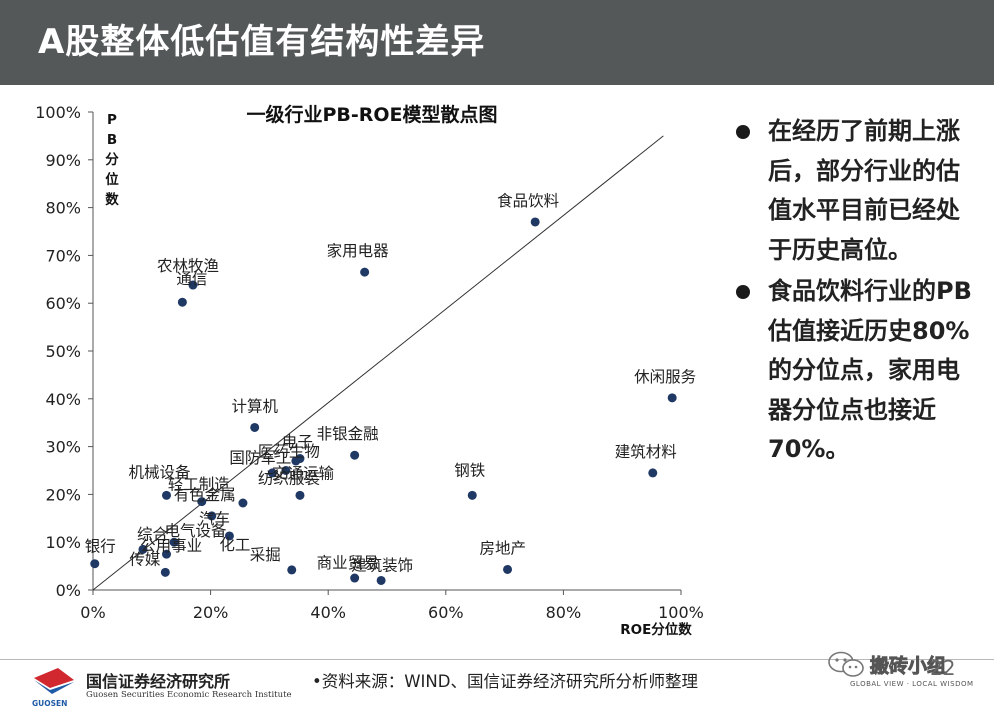 The height and width of the screenshot is (713, 994). What do you see at coordinates (188, 266) in the screenshot?
I see `data-point-label: 农林牧渔` at bounding box center [188, 266].